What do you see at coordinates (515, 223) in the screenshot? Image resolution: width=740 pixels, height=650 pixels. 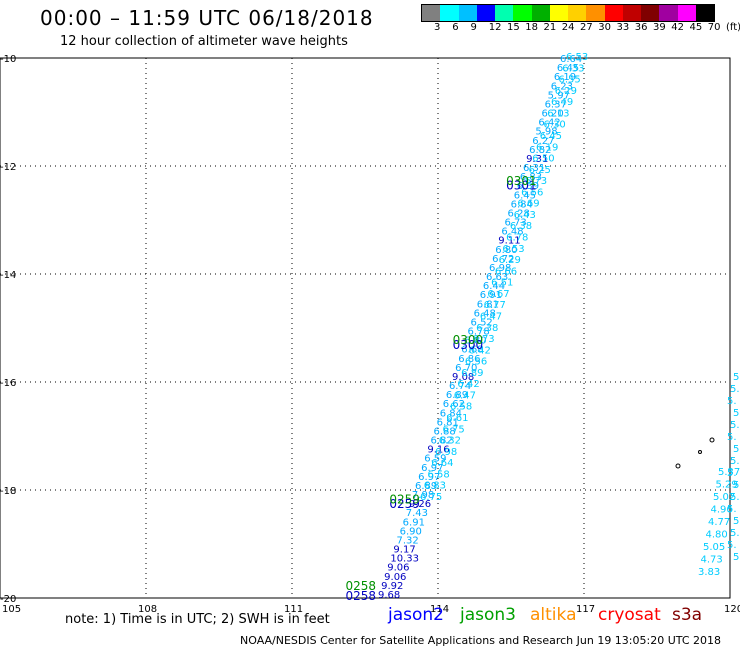 I see `swh-value: 6.73` at bounding box center [515, 223].